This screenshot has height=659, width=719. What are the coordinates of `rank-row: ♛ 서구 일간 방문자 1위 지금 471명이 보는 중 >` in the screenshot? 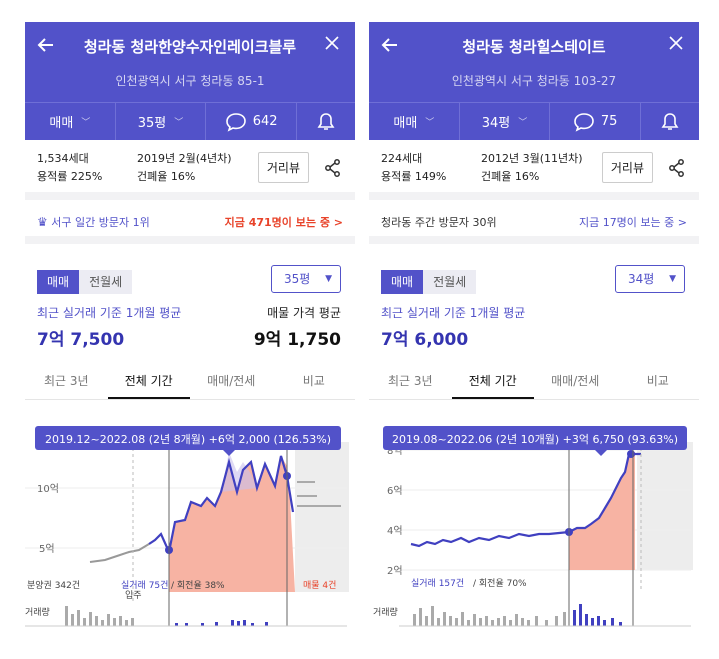 It's located at (190, 222).